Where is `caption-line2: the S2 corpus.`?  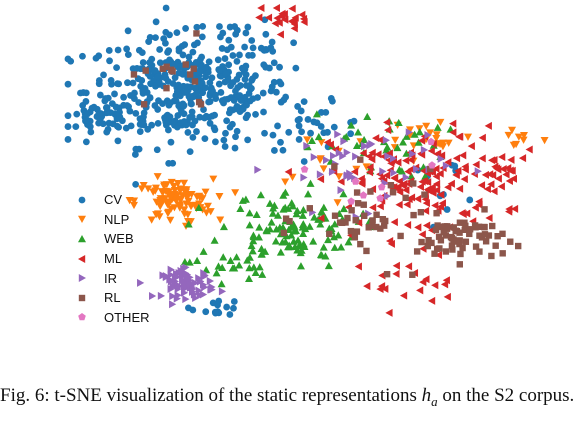 caption-line2: the S2 corpus. is located at coordinates (520, 395).